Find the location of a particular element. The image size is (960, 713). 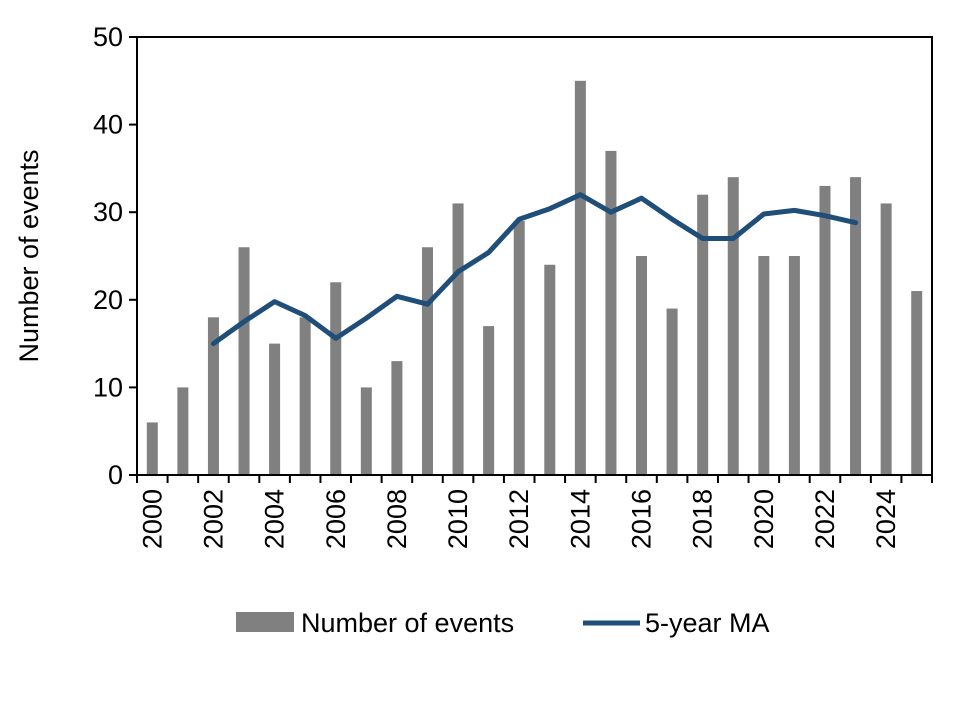

bar-2013 is located at coordinates (550, 369).